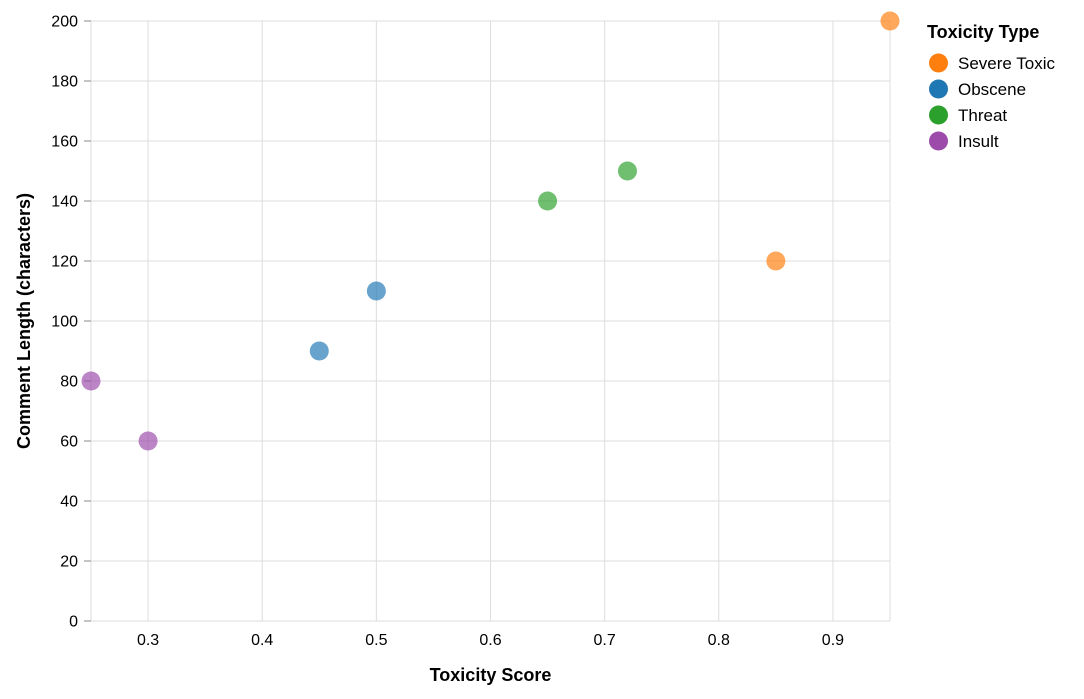  I want to click on y-tick-label: 140, so click(64, 202).